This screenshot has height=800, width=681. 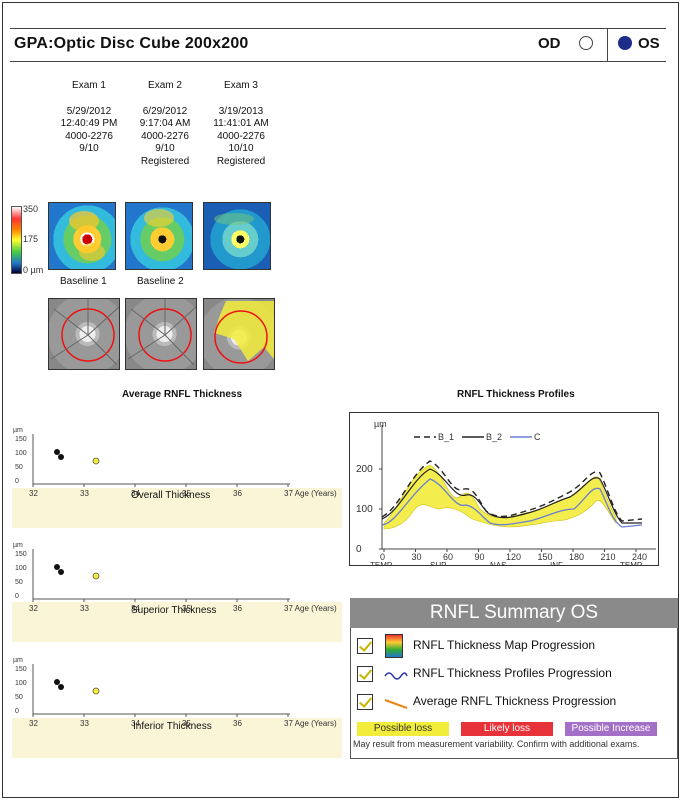 What do you see at coordinates (89, 85) in the screenshot?
I see `exam-name: Exam 1` at bounding box center [89, 85].